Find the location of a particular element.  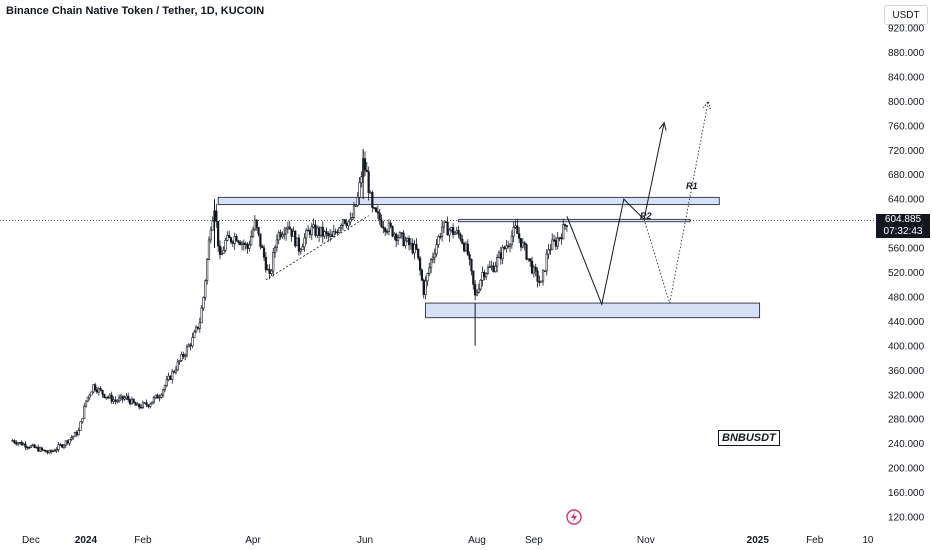

y-tick-label: 360.000 is located at coordinates (906, 371).